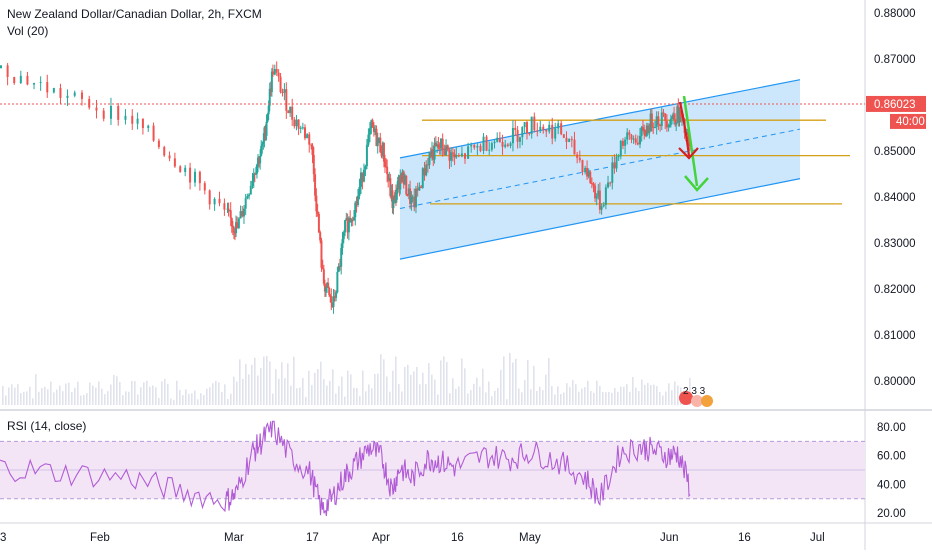 The image size is (932, 555). What do you see at coordinates (600, 119) in the screenshot?
I see `channel-upper-line` at bounding box center [600, 119].